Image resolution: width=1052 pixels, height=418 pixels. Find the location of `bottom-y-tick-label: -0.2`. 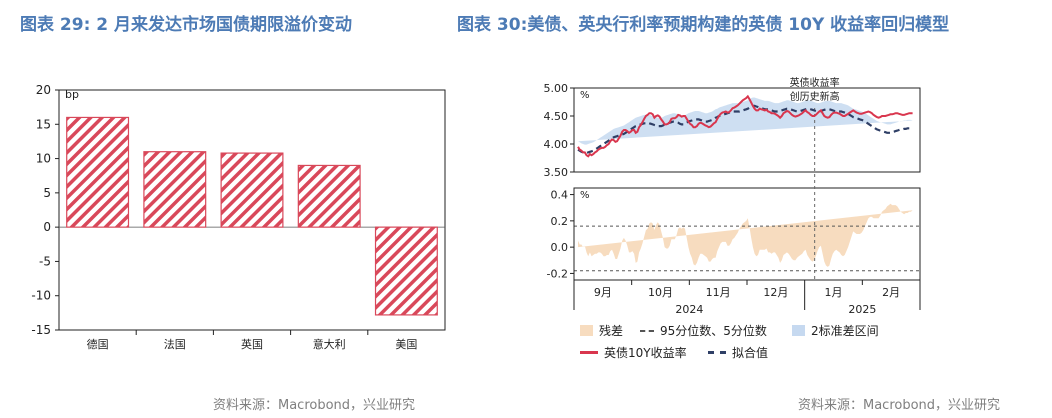

bottom-y-tick-label: -0.2 is located at coordinates (557, 273).